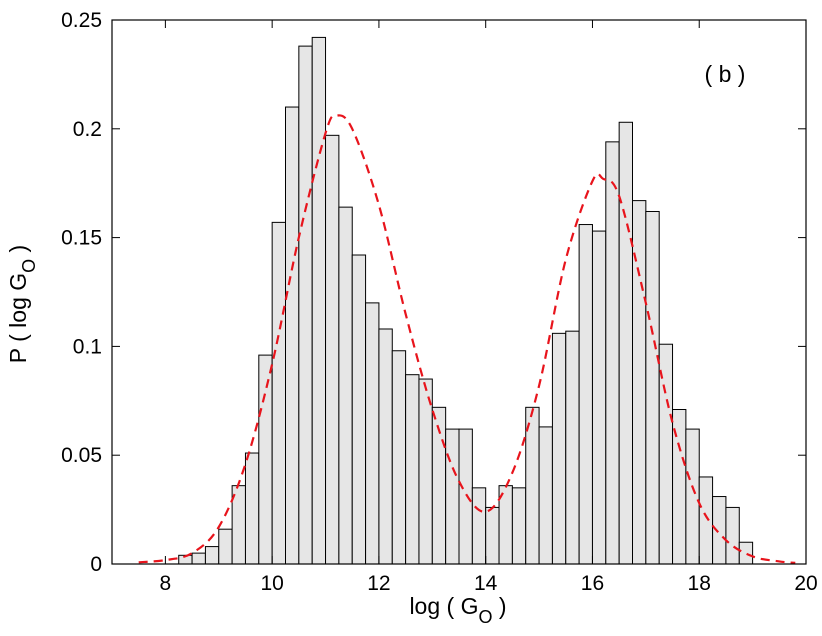 The width and height of the screenshot is (822, 636). What do you see at coordinates (81, 20) in the screenshot?
I see `y-tick-label: 0.25` at bounding box center [81, 20].